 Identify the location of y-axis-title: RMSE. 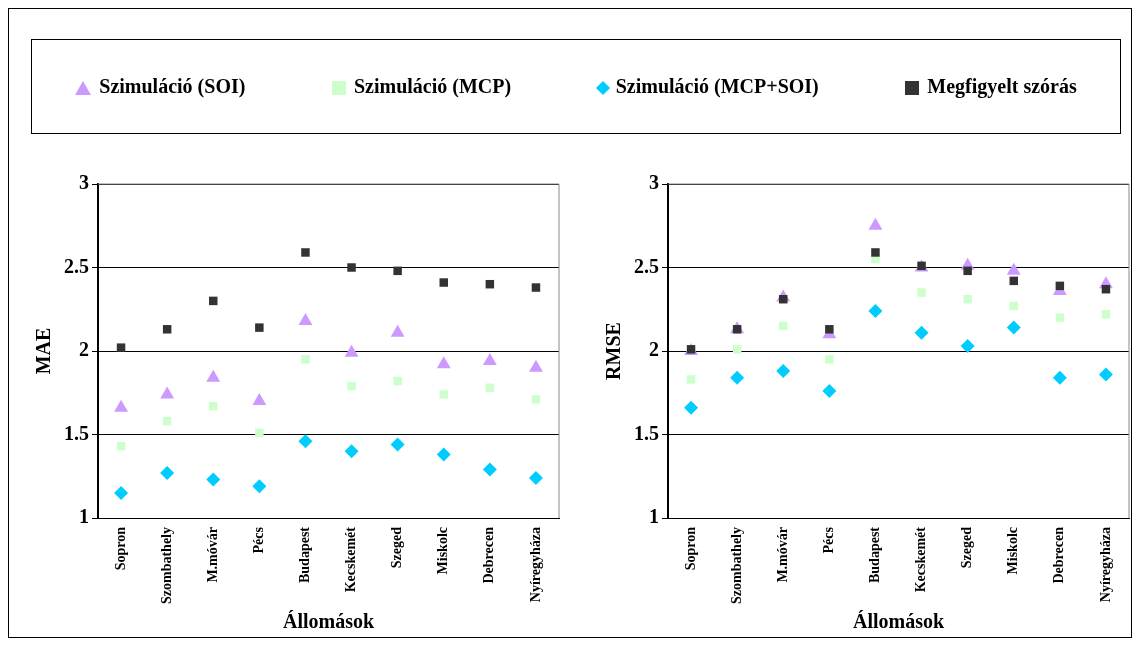
(613, 351).